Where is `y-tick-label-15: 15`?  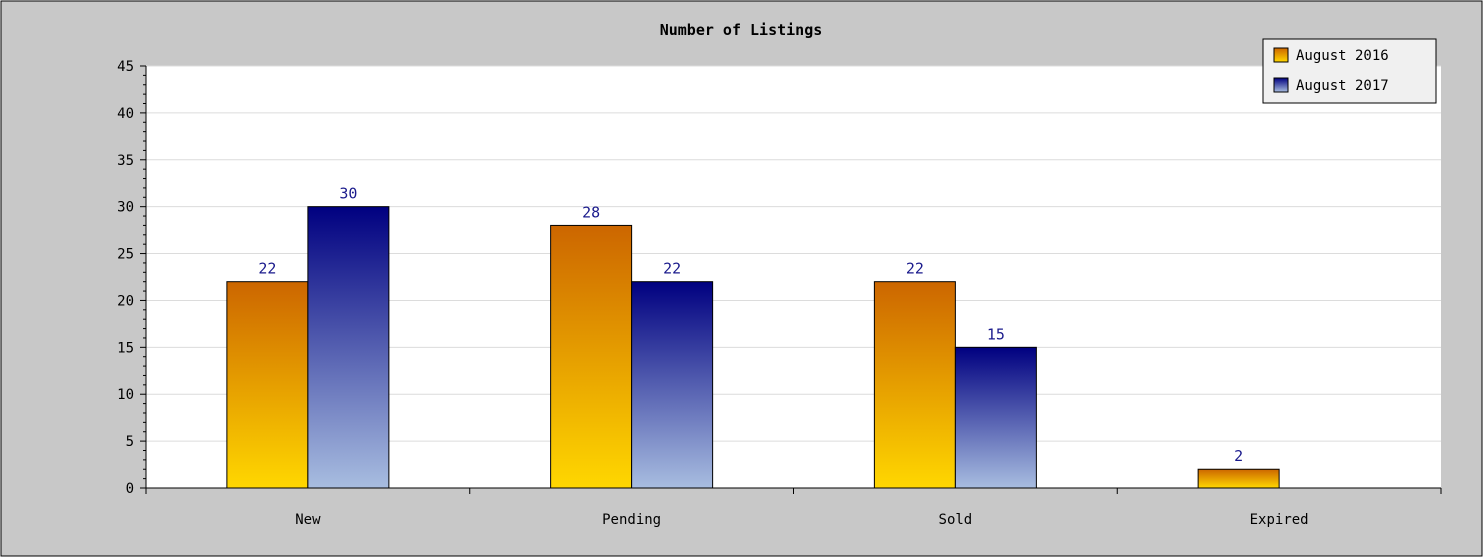
y-tick-label-15: 15 is located at coordinates (125, 348).